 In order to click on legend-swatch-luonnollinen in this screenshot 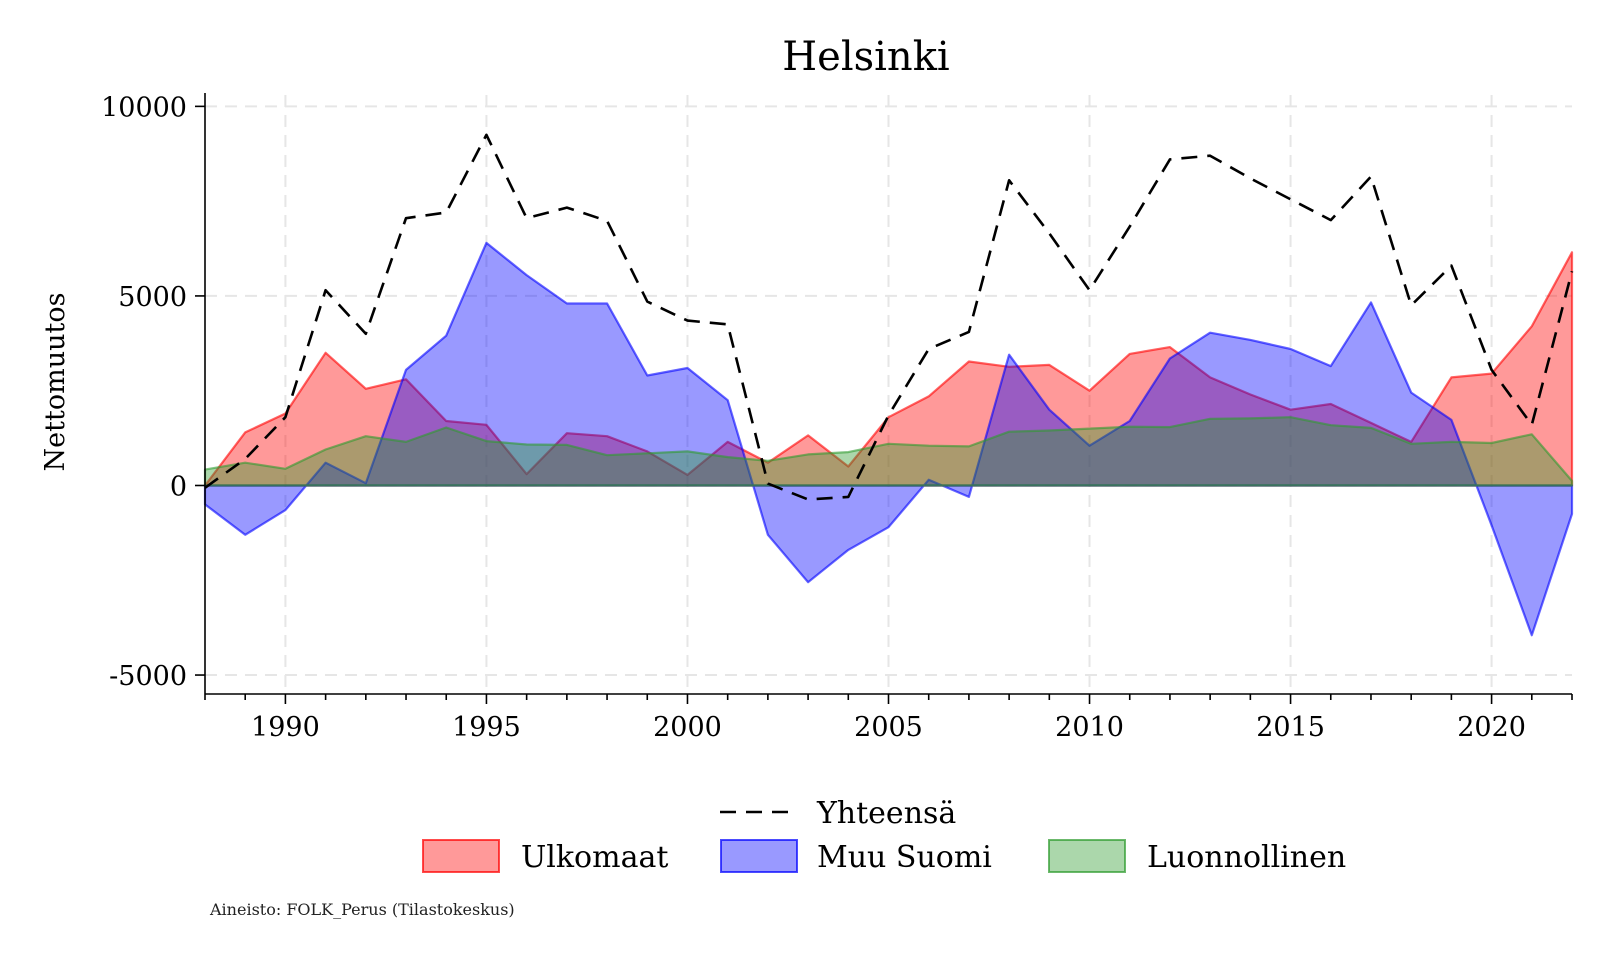, I will do `click(1087, 856)`.